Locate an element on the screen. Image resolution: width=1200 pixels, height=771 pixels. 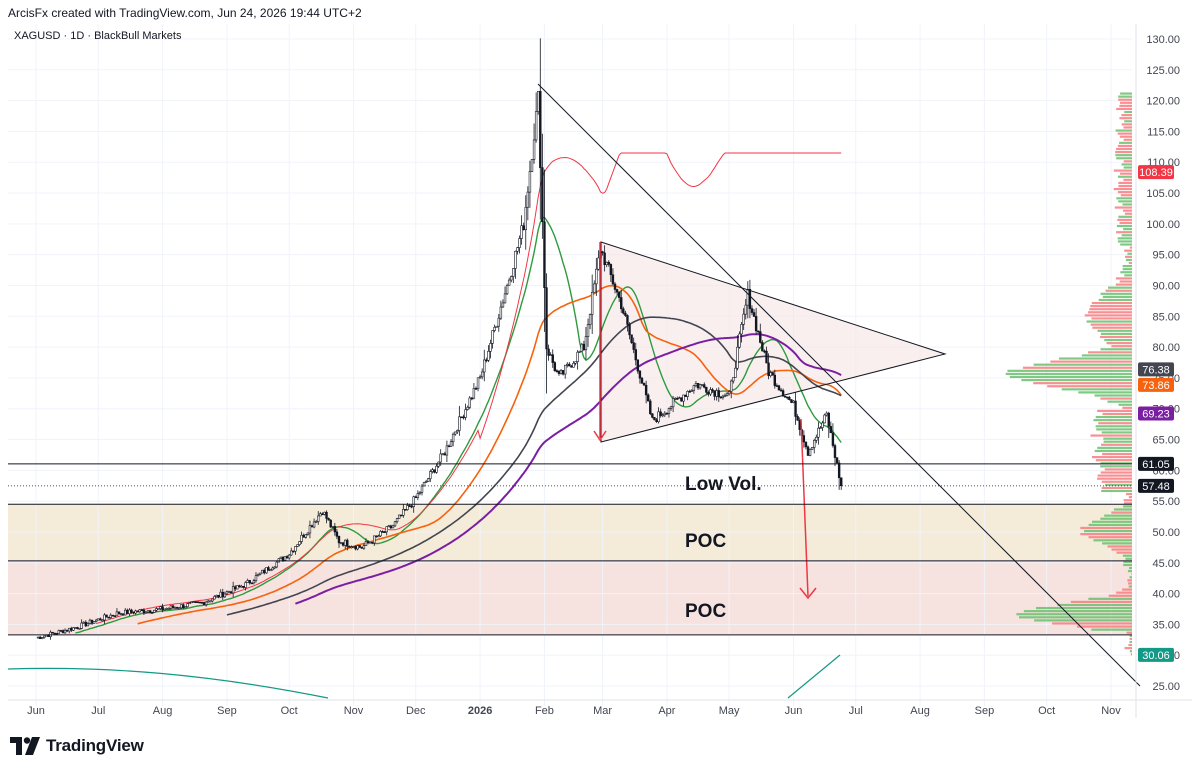
price-tick-label: 35.00 is located at coordinates (1166, 625).